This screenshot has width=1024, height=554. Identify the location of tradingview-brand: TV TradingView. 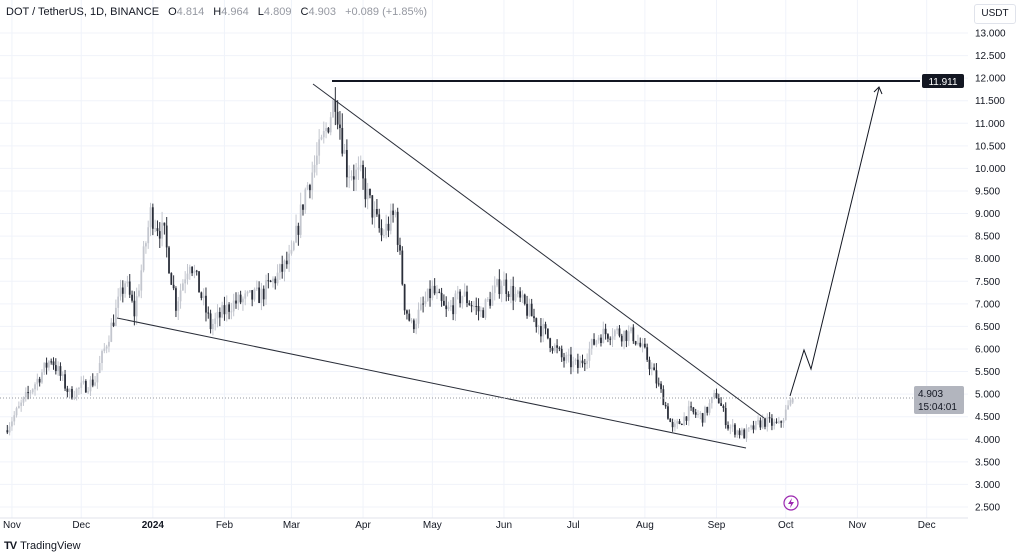
(42, 546).